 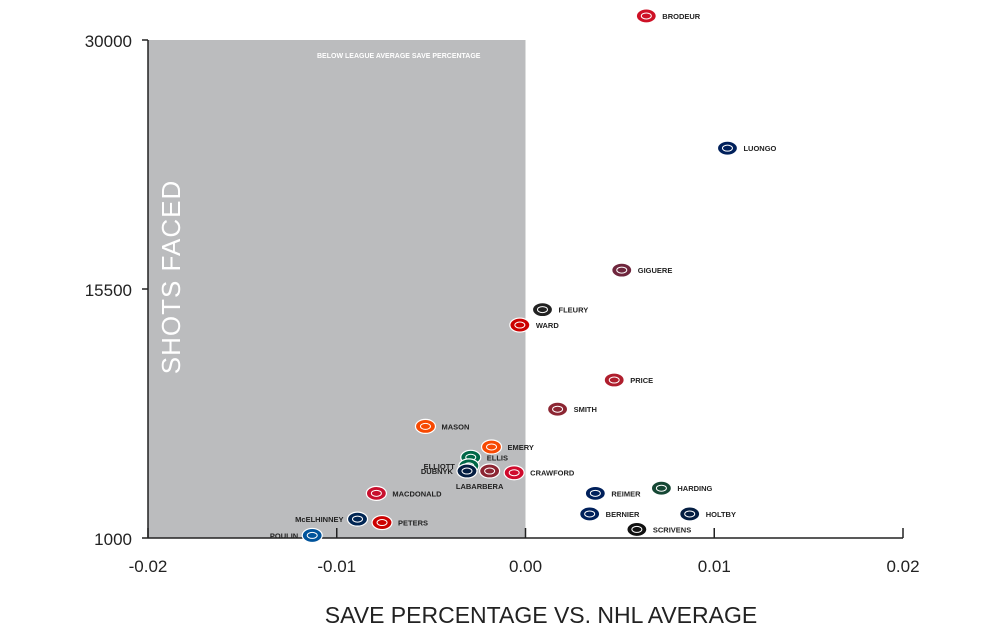 I want to click on data-point: MACDONALD, so click(x=403, y=493).